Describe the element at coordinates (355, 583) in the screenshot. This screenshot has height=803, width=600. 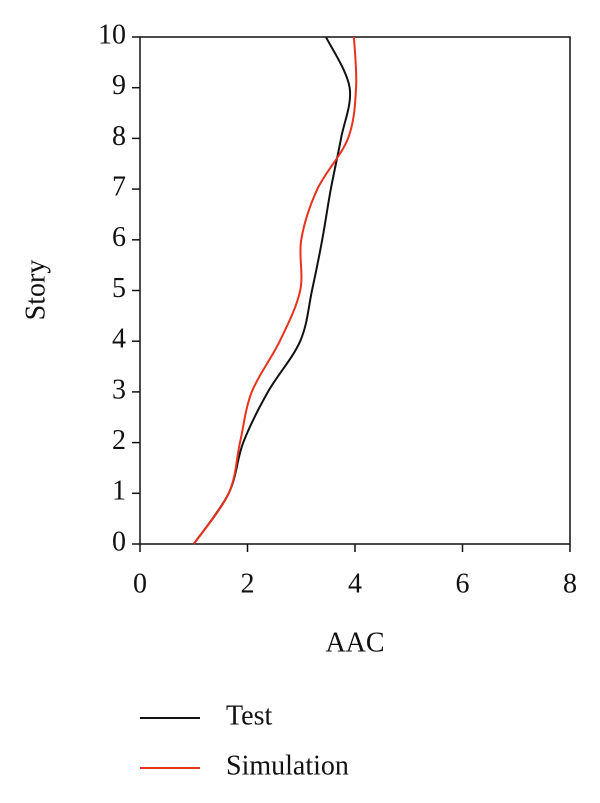
I see `x-tick-label: 4` at that location.